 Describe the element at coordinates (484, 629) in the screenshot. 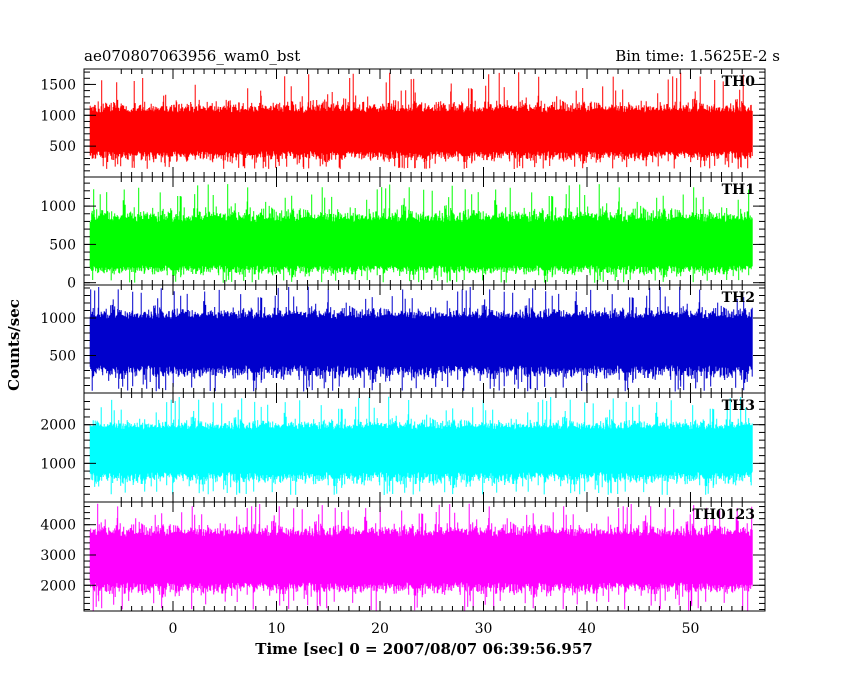

I see `x-tick-label: 30` at that location.